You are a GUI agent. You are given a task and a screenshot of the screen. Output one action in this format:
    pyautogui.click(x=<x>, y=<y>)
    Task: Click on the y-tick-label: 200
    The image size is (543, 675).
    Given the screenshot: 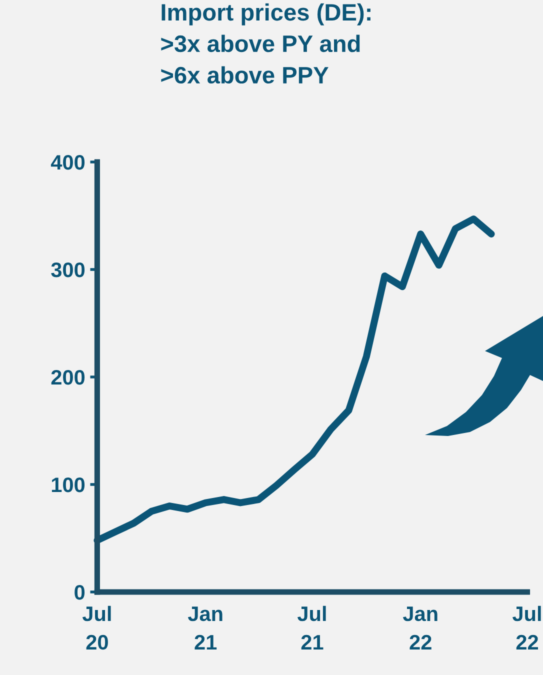 What is the action you would take?
    pyautogui.click(x=68, y=377)
    